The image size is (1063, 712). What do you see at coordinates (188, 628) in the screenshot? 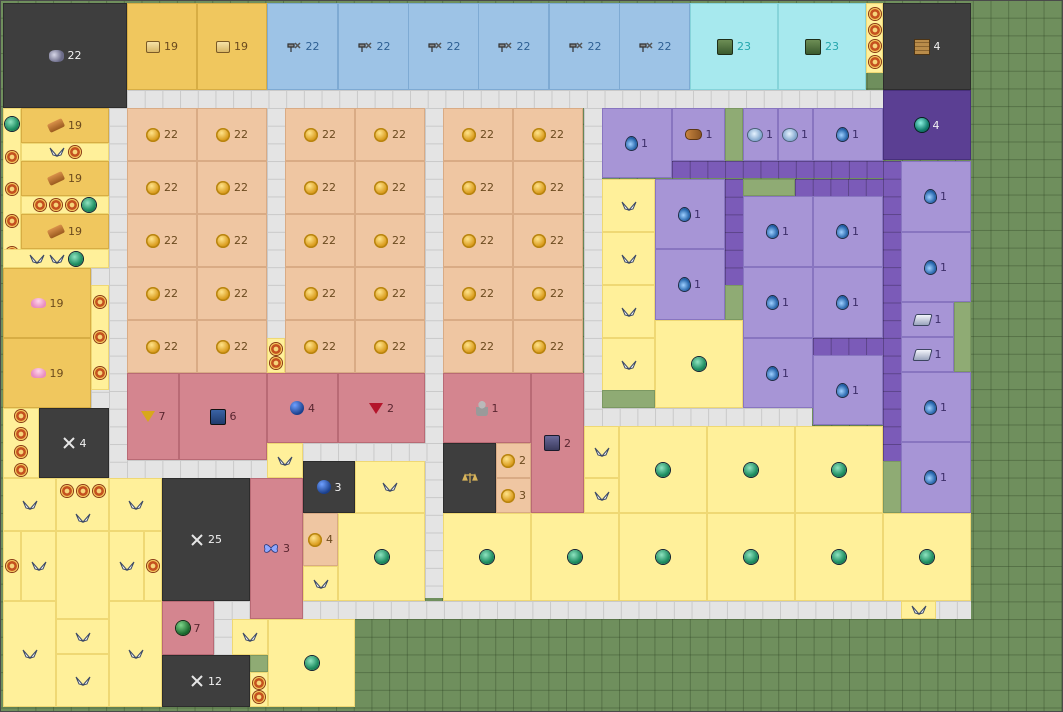
I see `green-sphere-tile: 7` at bounding box center [188, 628].